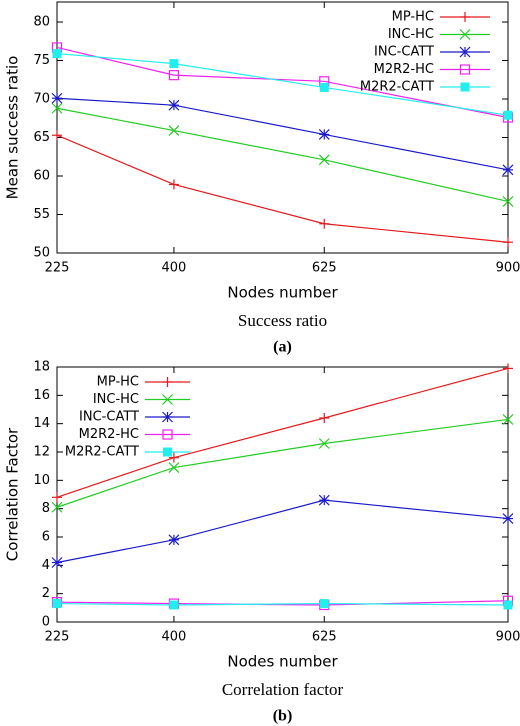  I want to click on y-tick-label: 10, so click(41, 480).